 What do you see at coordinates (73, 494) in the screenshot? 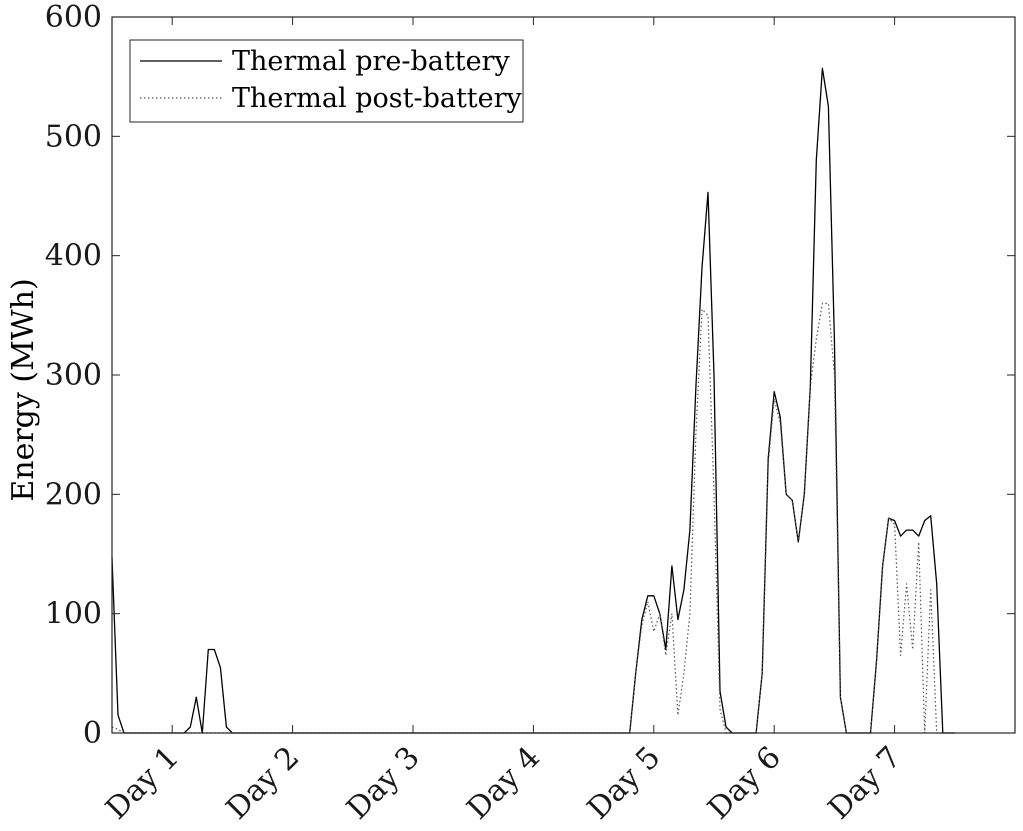
I see `y-tick-label: 200` at bounding box center [73, 494].